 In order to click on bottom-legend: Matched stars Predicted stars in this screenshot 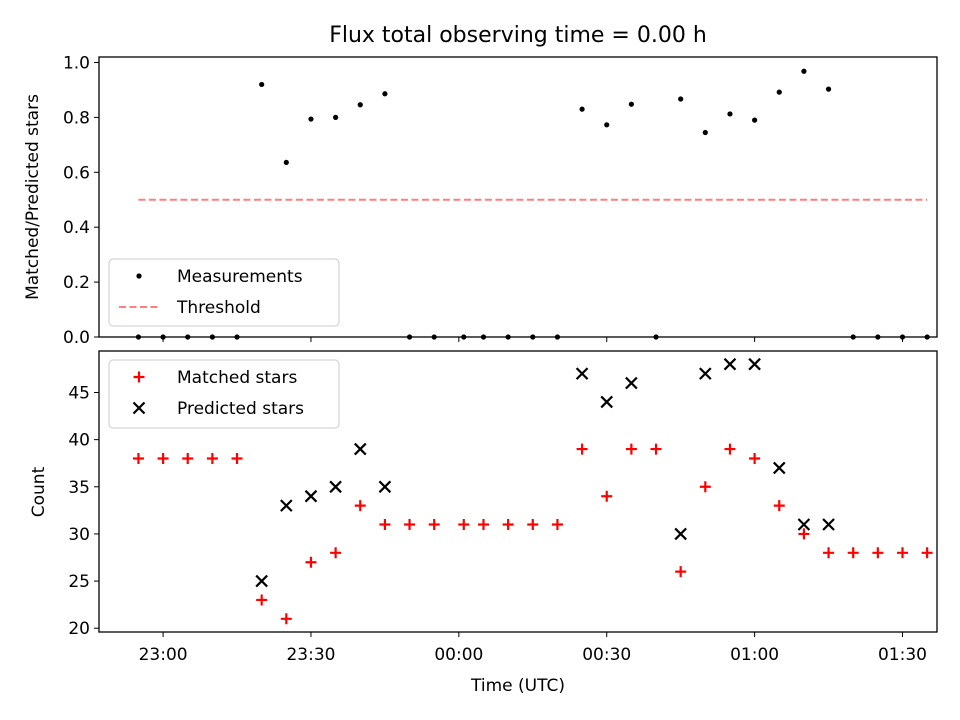, I will do `click(224, 394)`.